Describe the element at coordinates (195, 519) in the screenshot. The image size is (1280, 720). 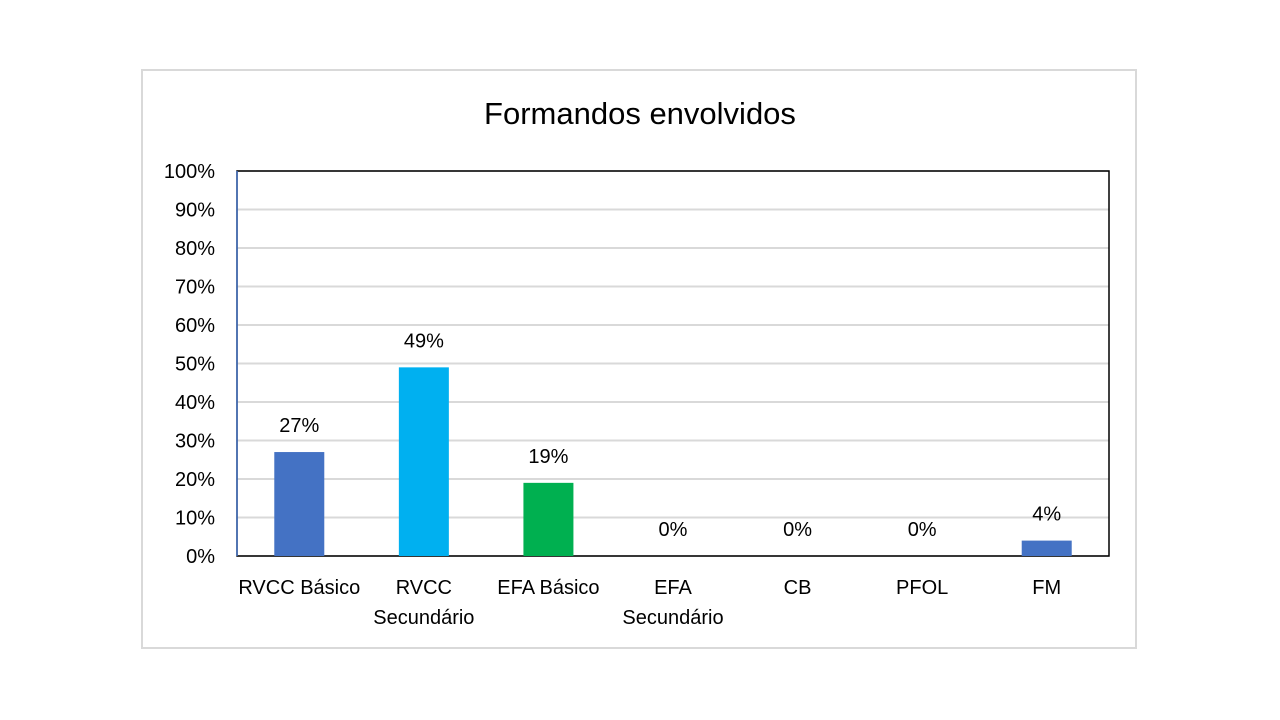
I see `y-tick-label: 10%` at that location.